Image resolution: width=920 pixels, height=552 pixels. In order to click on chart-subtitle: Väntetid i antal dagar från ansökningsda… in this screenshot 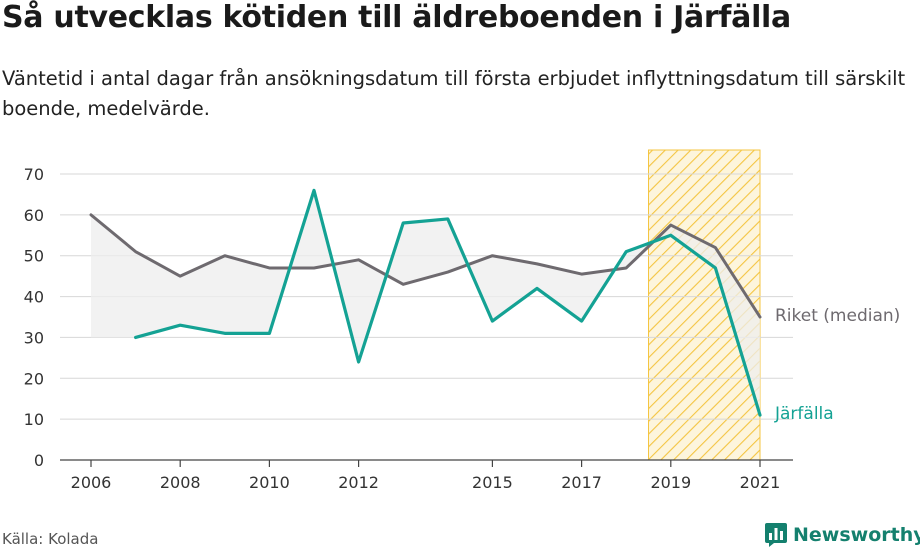, I will do `click(454, 93)`.